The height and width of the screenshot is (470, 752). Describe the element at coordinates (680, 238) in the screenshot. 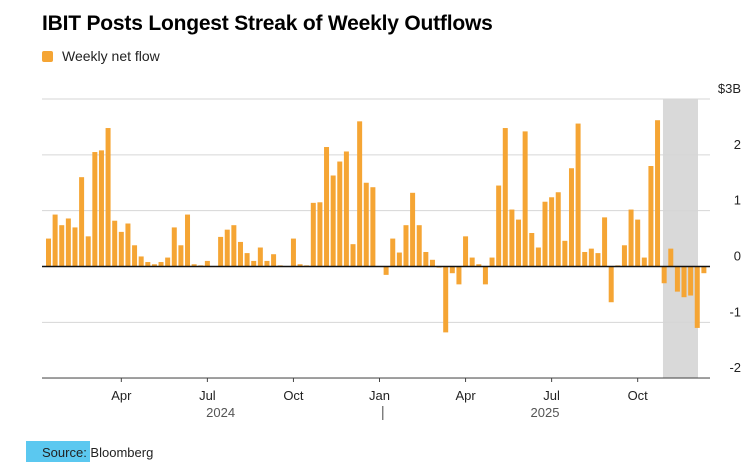

I see `highlight-region` at that location.